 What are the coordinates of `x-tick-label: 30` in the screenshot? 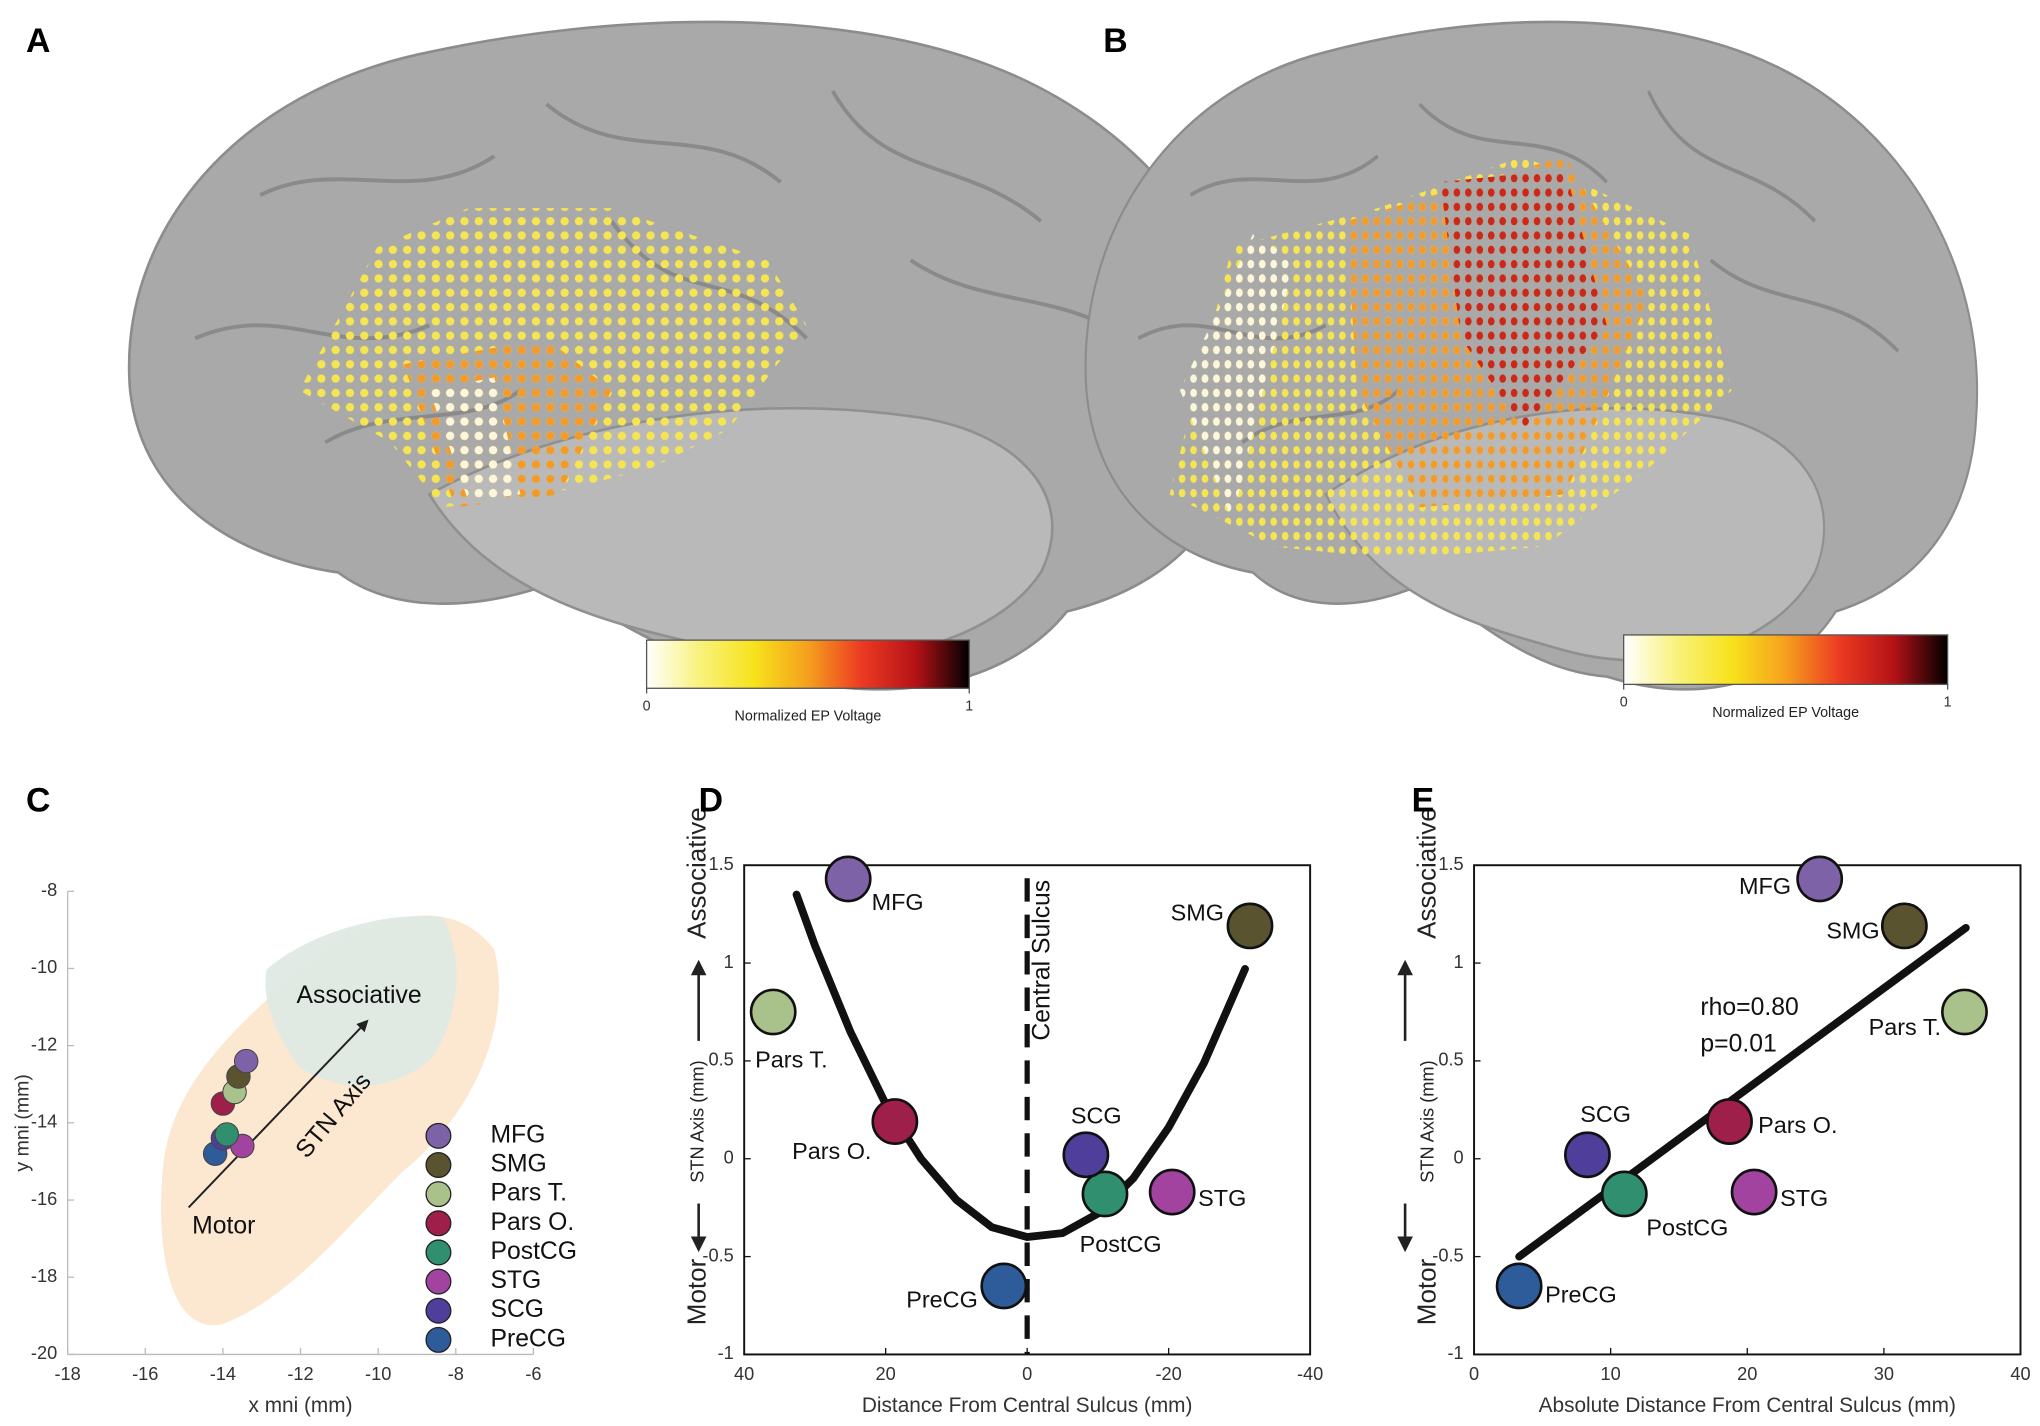 It's located at (1884, 1374).